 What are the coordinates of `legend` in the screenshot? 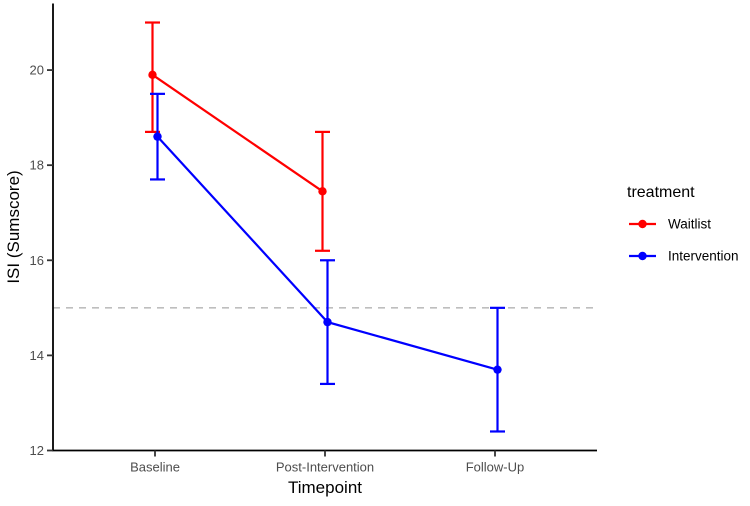 It's located at (642, 240).